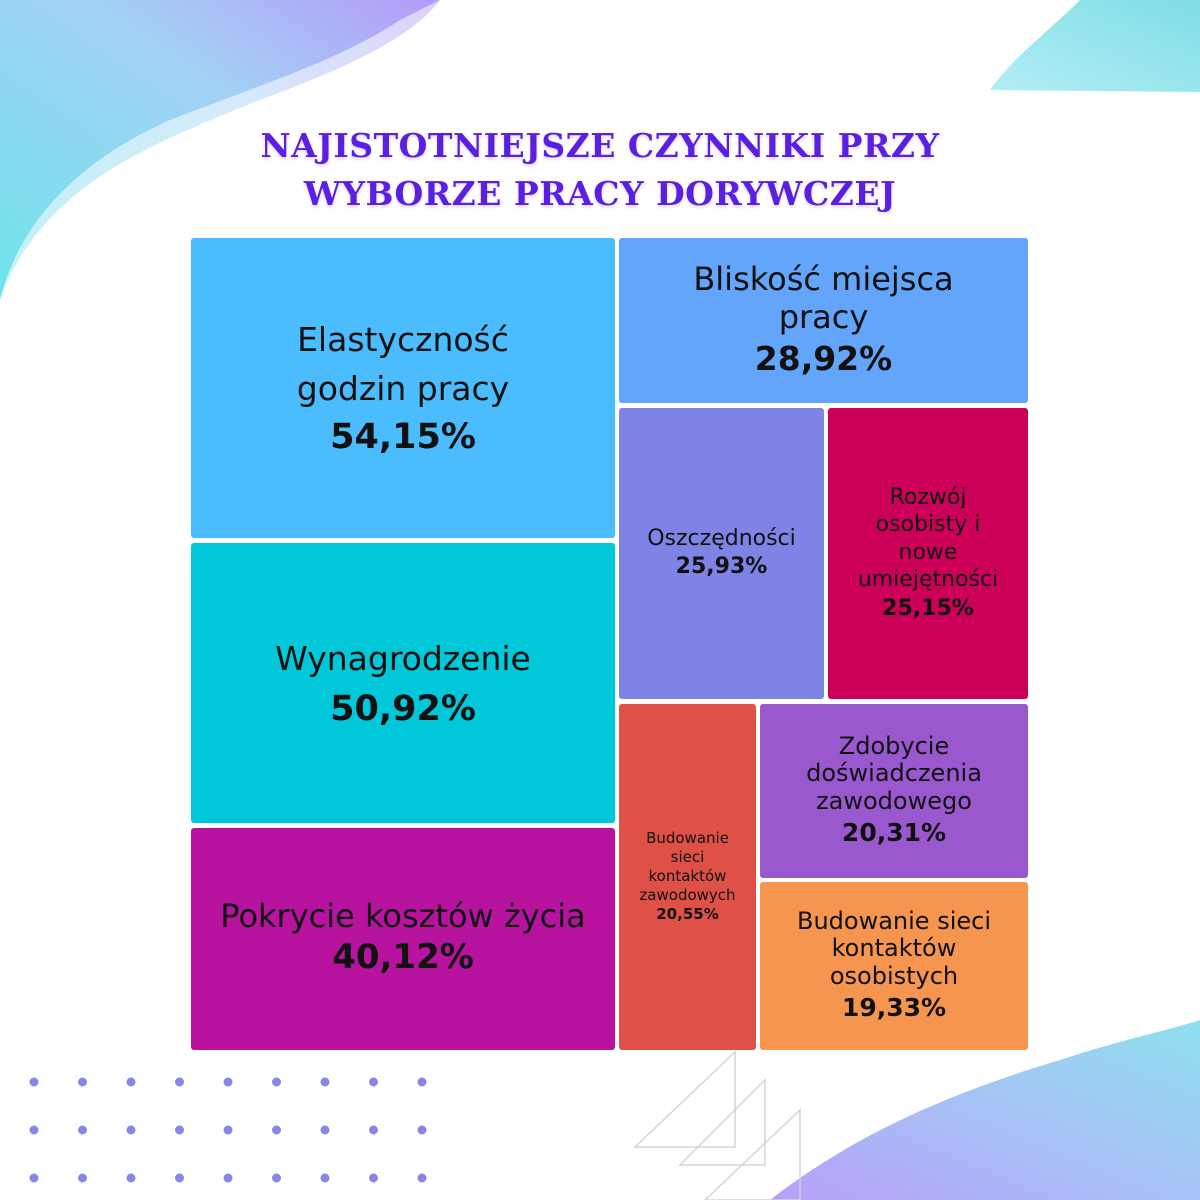 The image size is (1200, 1200). I want to click on tile-value: 50,92%, so click(403, 708).